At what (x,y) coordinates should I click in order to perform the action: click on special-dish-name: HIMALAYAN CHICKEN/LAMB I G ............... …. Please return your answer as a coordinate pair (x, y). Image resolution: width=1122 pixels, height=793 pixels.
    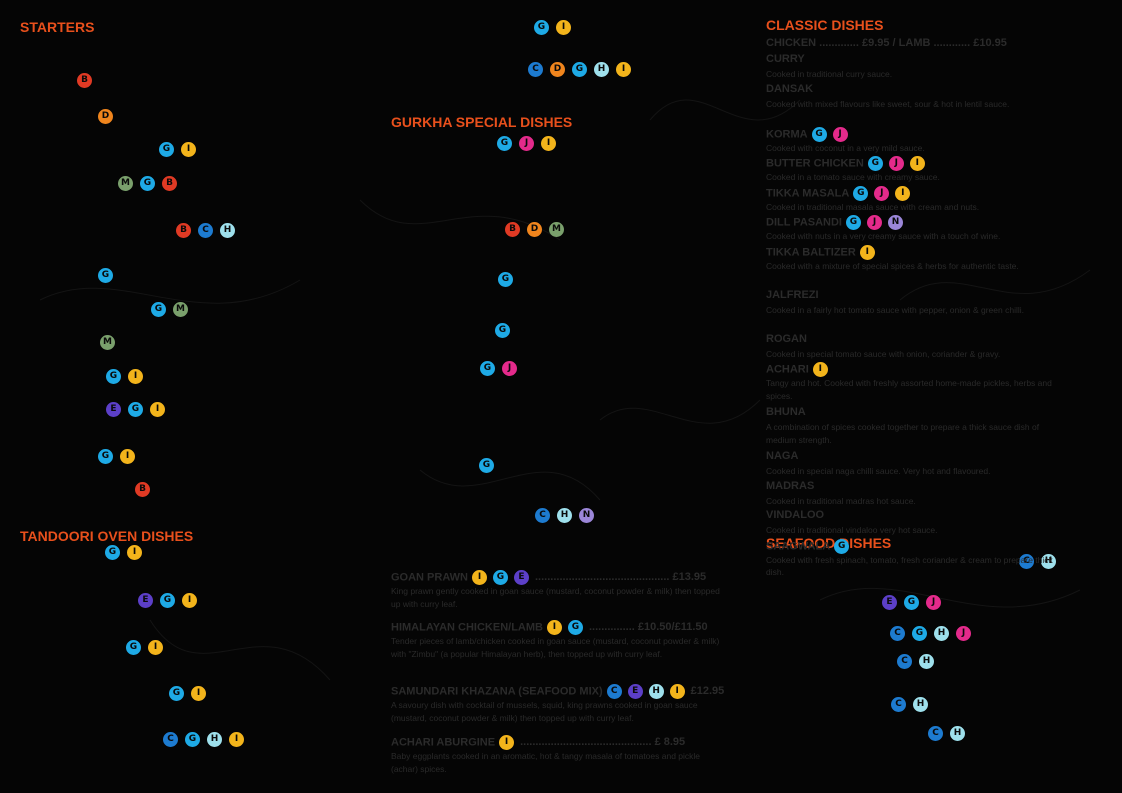
    Looking at the image, I should click on (549, 627).